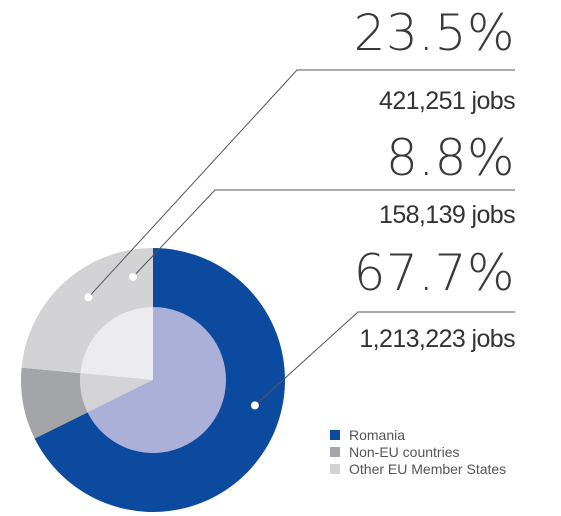 Image resolution: width=561 pixels, height=516 pixels. Describe the element at coordinates (447, 101) in the screenshot. I see `other-eu-jobs-label: 421,251 jobs` at that location.